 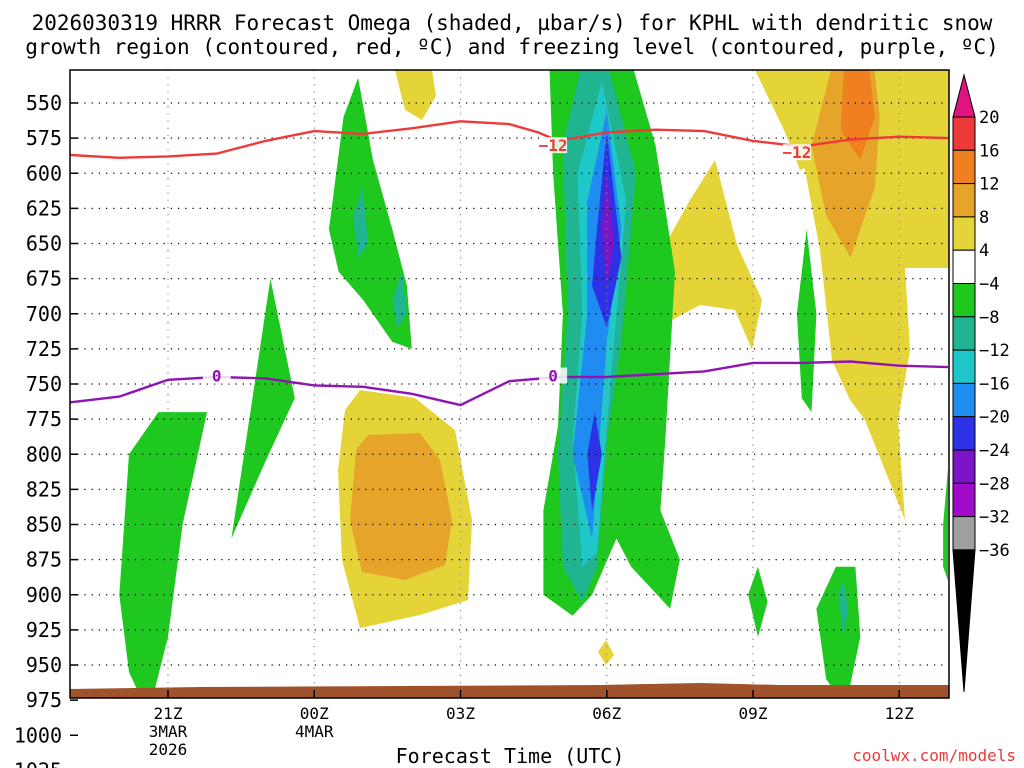 What do you see at coordinates (509, 690) in the screenshot?
I see `terrain-ground` at bounding box center [509, 690].